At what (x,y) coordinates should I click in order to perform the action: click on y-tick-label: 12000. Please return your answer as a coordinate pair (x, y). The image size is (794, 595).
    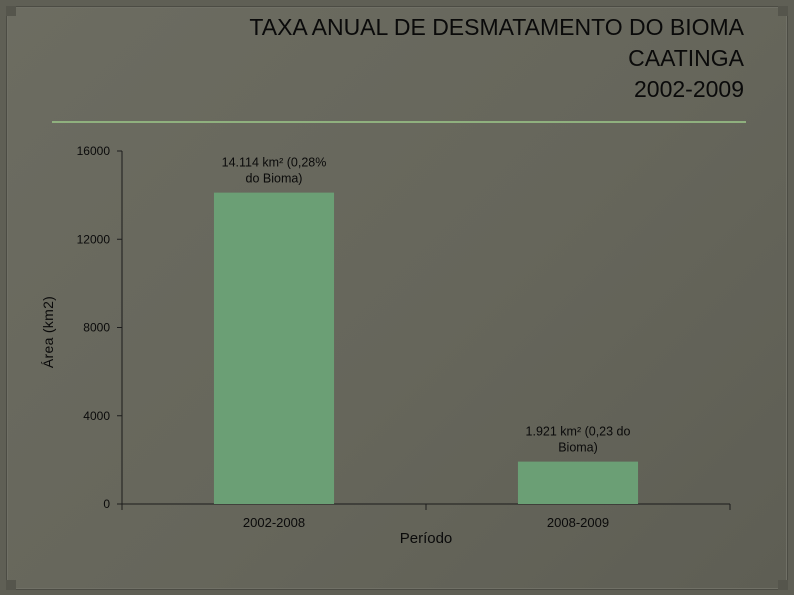
    Looking at the image, I should click on (94, 239).